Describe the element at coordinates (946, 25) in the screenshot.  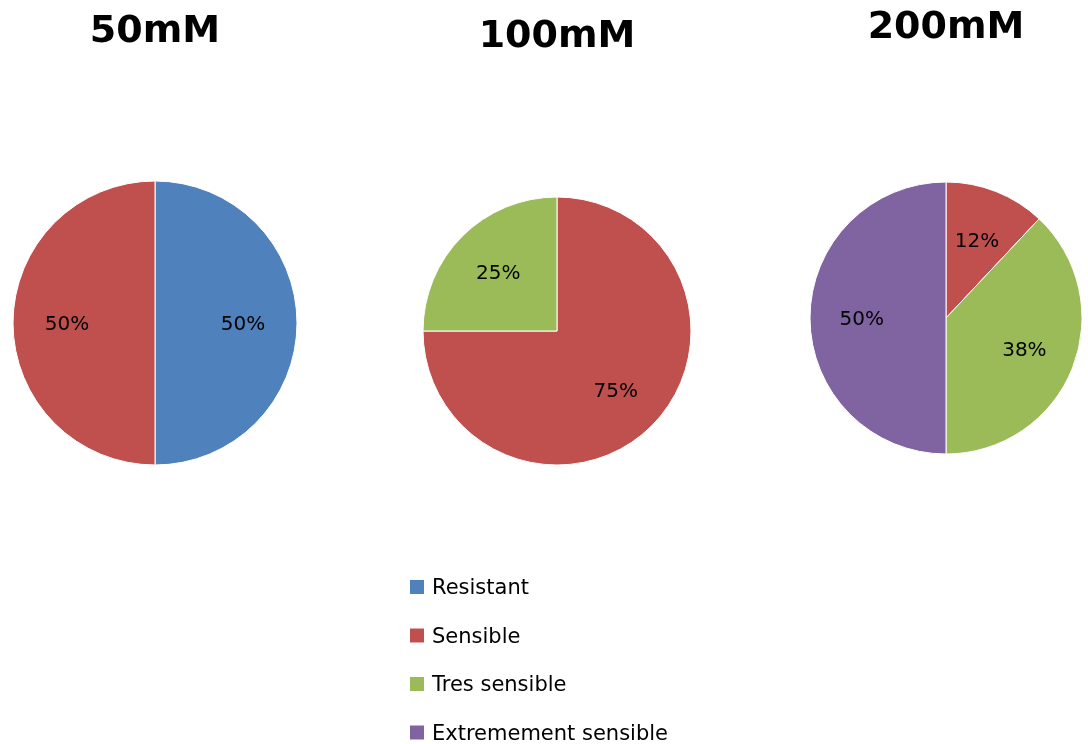
I see `chart-title: 200mM` at that location.